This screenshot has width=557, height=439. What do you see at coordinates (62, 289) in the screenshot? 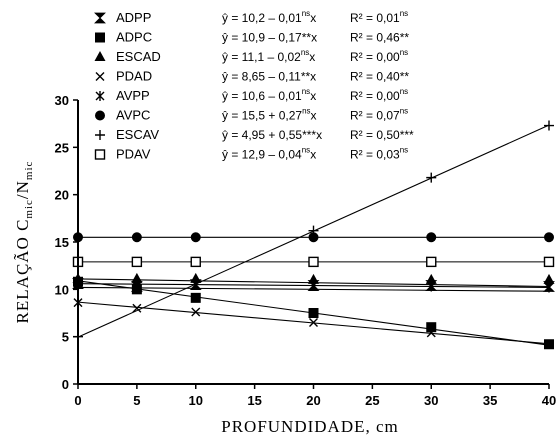
I see `y-tick-label: 10` at bounding box center [62, 289].